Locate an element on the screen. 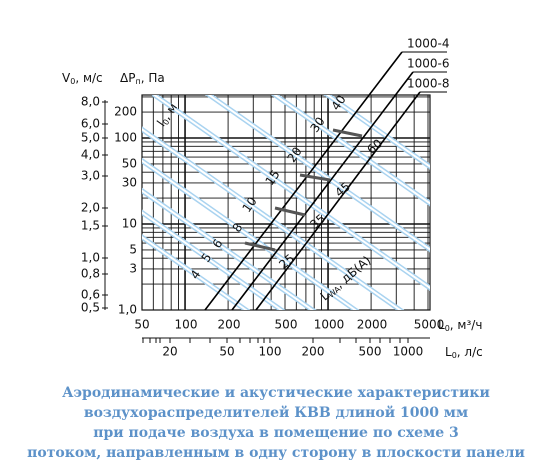 The image size is (552, 472). dp-title-sub: п is located at coordinates (137, 81).